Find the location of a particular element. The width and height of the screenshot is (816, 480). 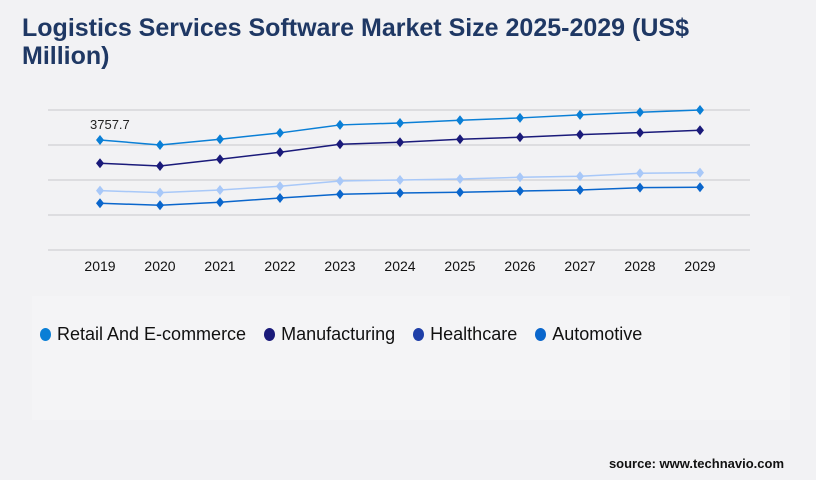

x-tick-label: 2019 is located at coordinates (99, 266).